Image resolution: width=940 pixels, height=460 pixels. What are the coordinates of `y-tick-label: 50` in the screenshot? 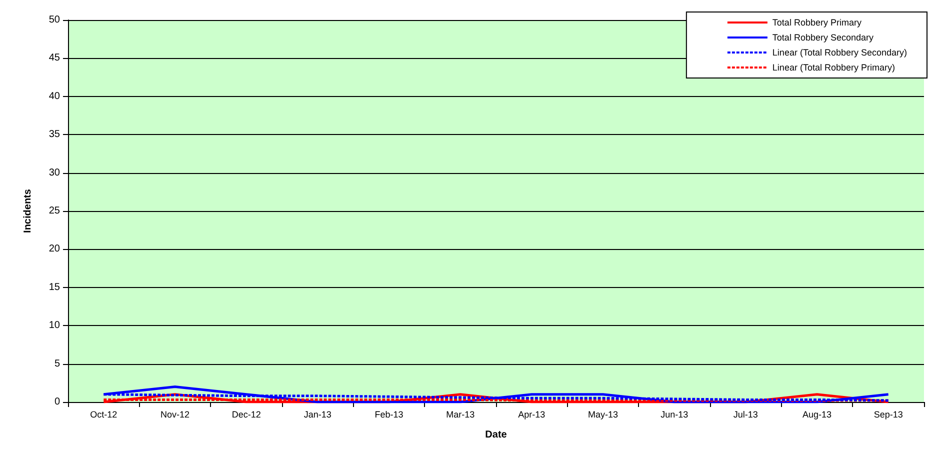 It's located at (54, 20).